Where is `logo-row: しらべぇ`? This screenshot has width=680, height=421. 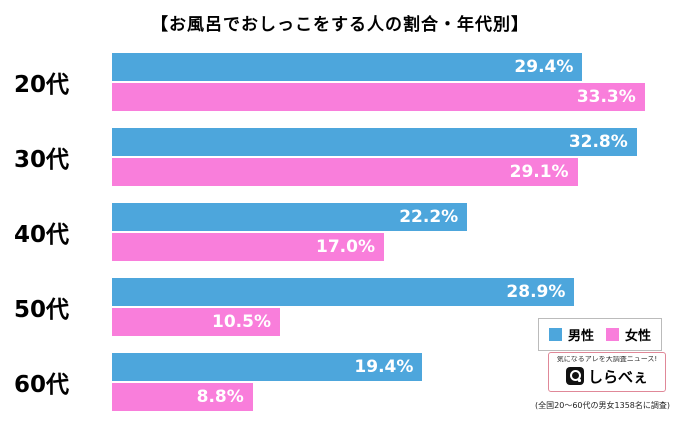
logo-row: しらべぇ is located at coordinates (607, 376).